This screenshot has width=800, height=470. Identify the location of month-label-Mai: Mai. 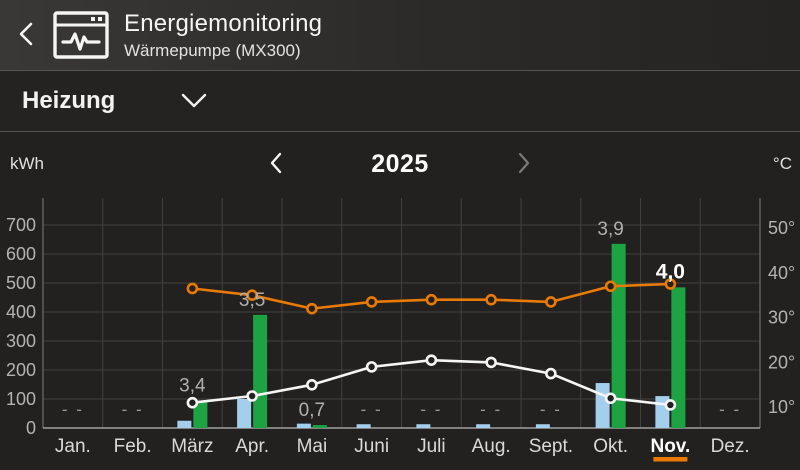
(312, 446).